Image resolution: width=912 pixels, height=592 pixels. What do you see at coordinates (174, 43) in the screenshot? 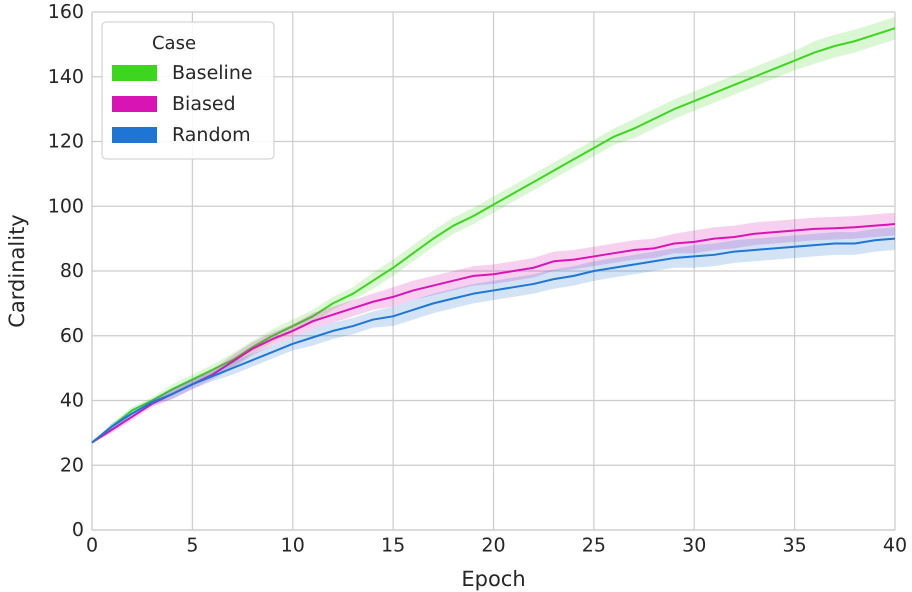
I see `legend-title: Case` at bounding box center [174, 43].